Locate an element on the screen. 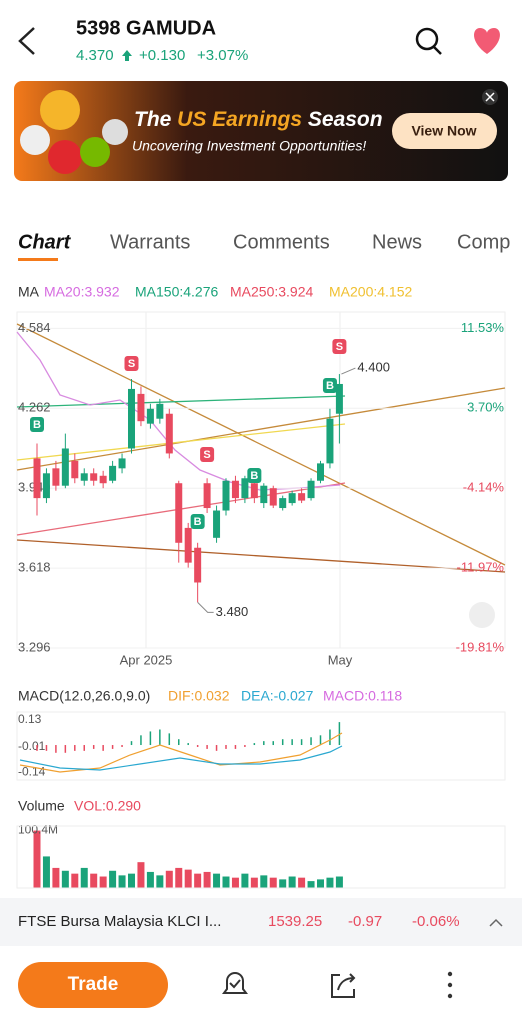 The image size is (522, 1024). y-tick-label: 4.262 is located at coordinates (34, 407).